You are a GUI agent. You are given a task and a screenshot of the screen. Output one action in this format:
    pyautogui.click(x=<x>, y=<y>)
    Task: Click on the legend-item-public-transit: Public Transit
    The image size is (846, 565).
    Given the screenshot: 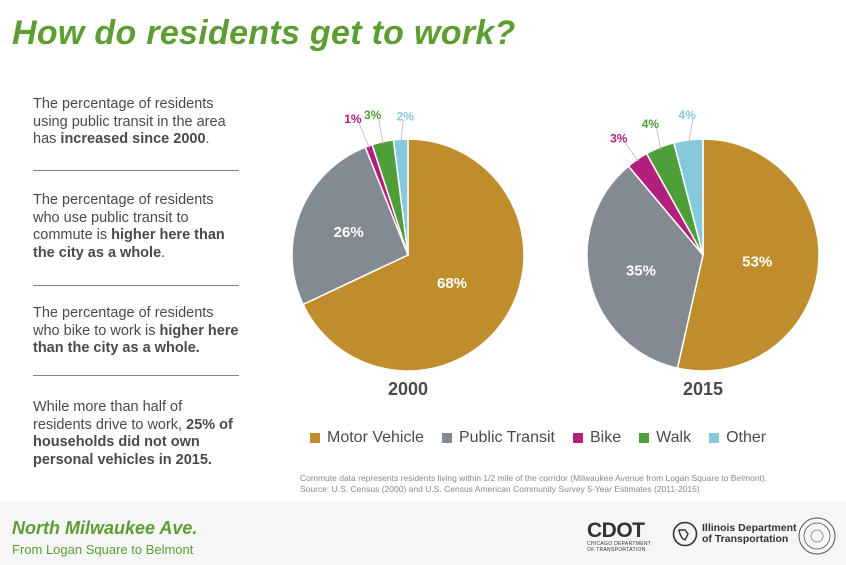 What is the action you would take?
    pyautogui.click(x=498, y=438)
    